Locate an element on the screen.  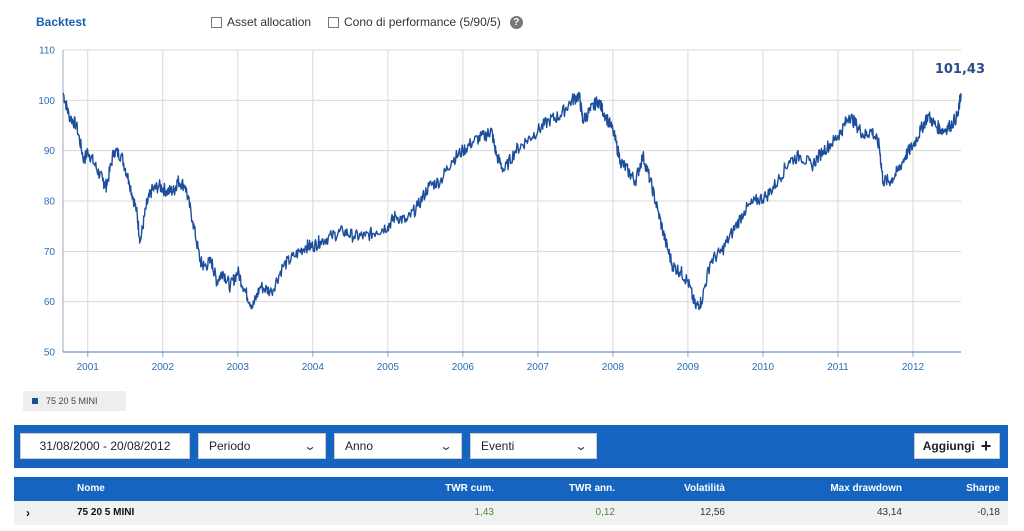
header-twr-ann: TWR ann. is located at coordinates (591, 488).